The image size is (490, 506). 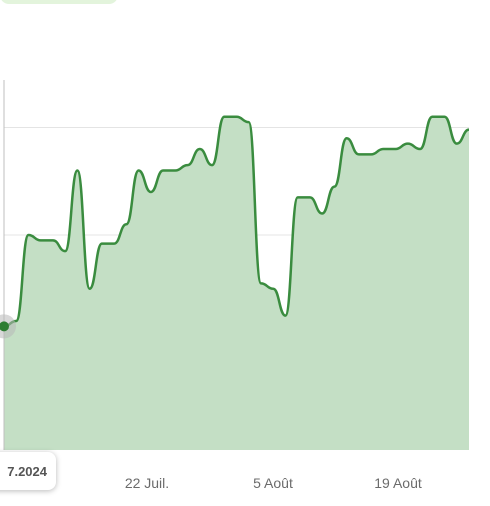 What do you see at coordinates (4, 326) in the screenshot?
I see `highlighted-point` at bounding box center [4, 326].